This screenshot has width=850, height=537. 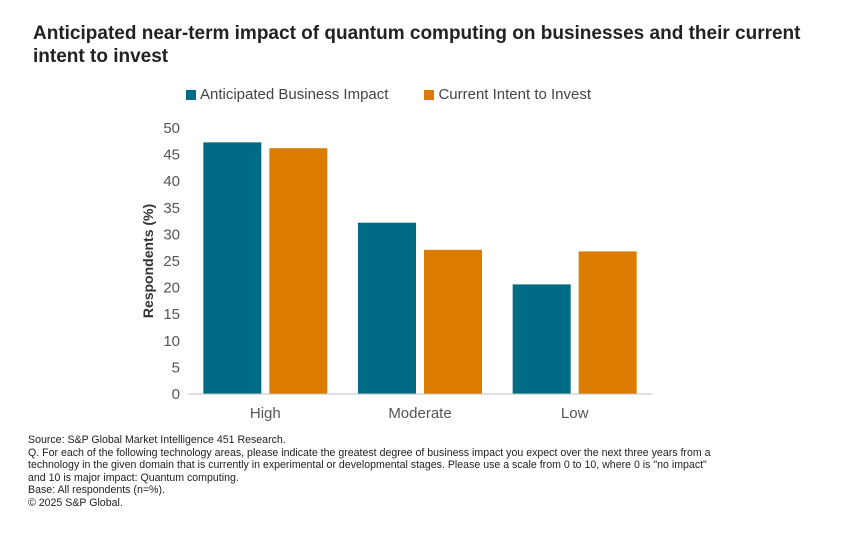 I want to click on legend-swatch-intent-to-invest, so click(x=429, y=94).